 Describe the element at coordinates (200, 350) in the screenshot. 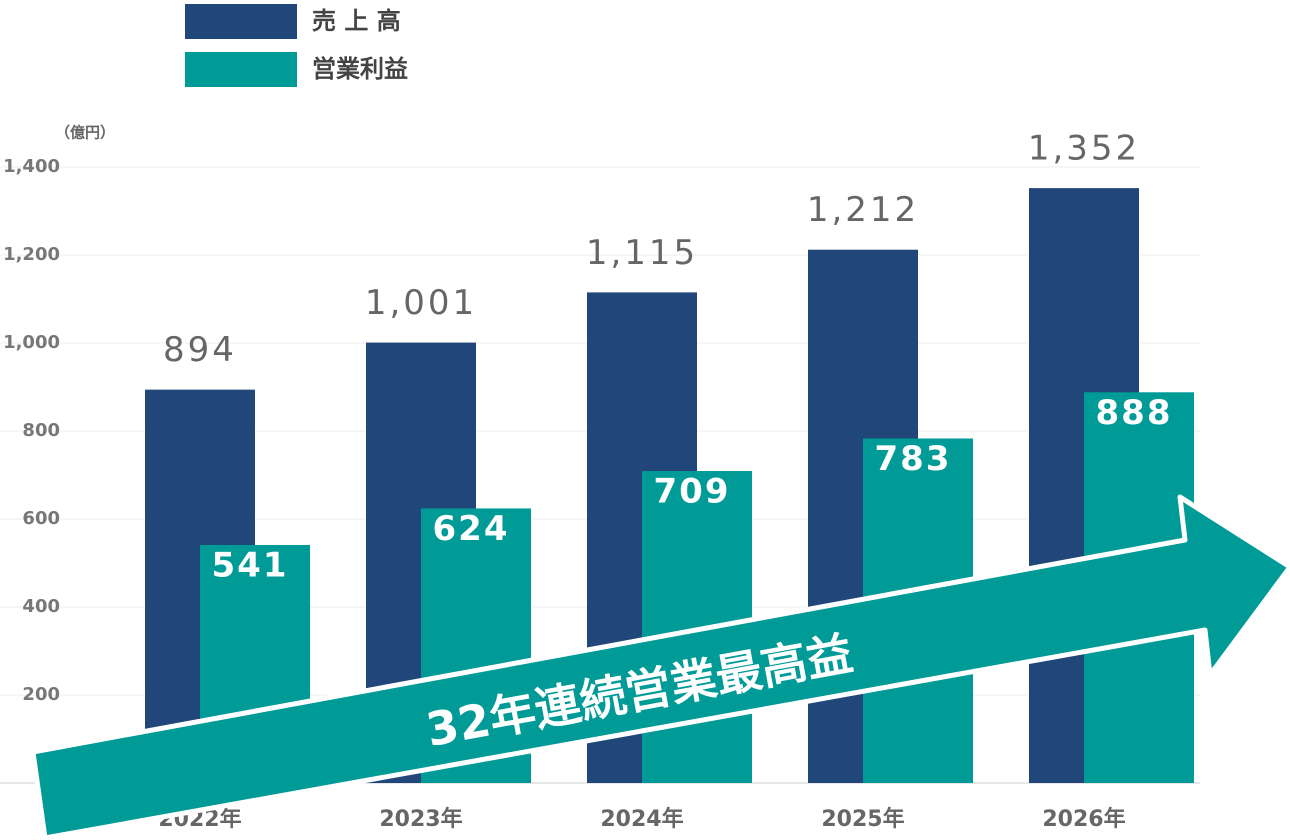

I see `value-label: 894` at that location.